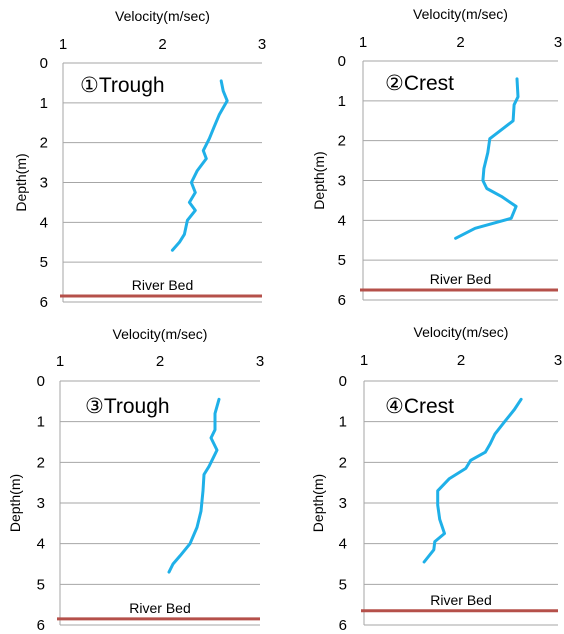  I want to click on panel-3-y-tick-label: 3, so click(41, 503).